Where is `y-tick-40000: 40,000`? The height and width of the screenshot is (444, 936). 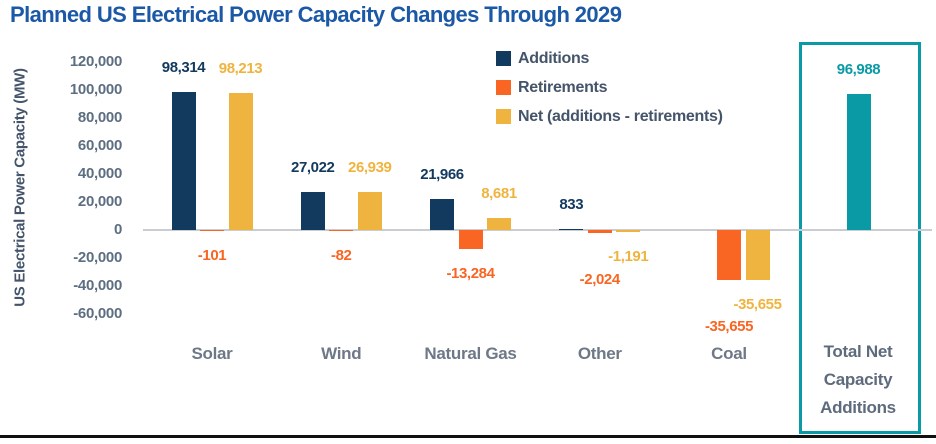
y-tick-40000: 40,000 is located at coordinates (99, 173).